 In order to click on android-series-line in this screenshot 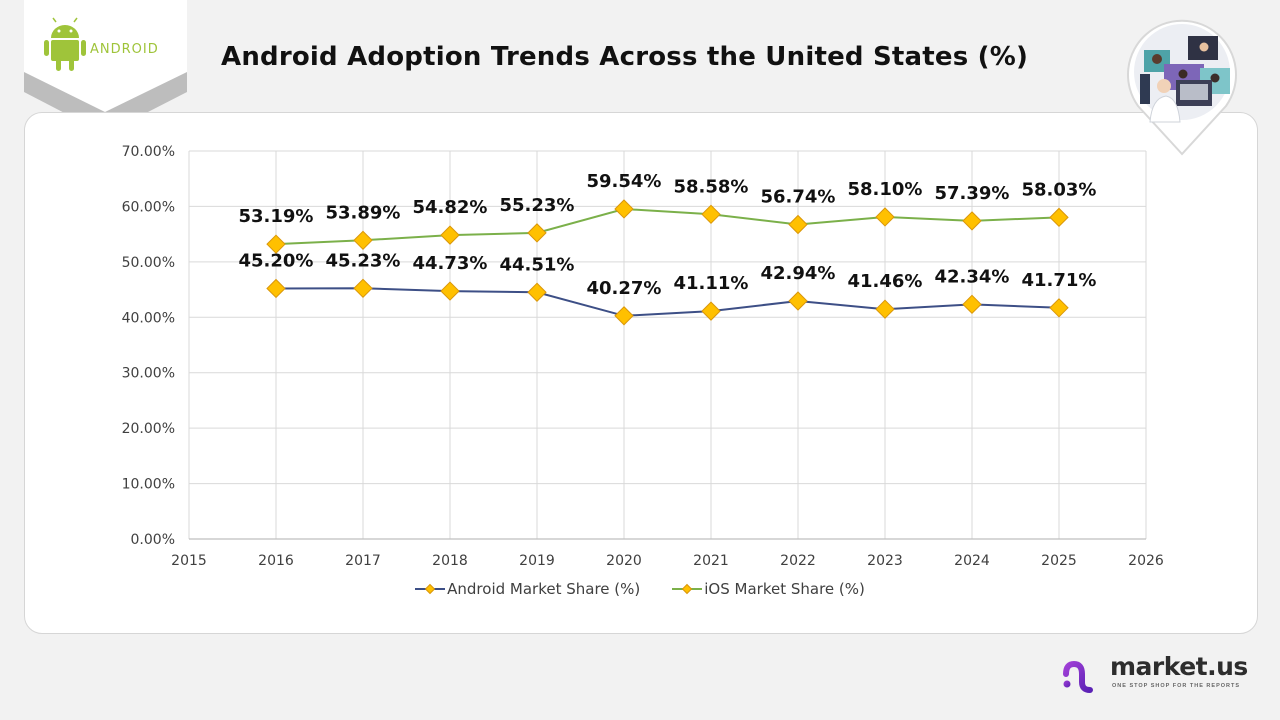, I will do `click(667, 302)`.